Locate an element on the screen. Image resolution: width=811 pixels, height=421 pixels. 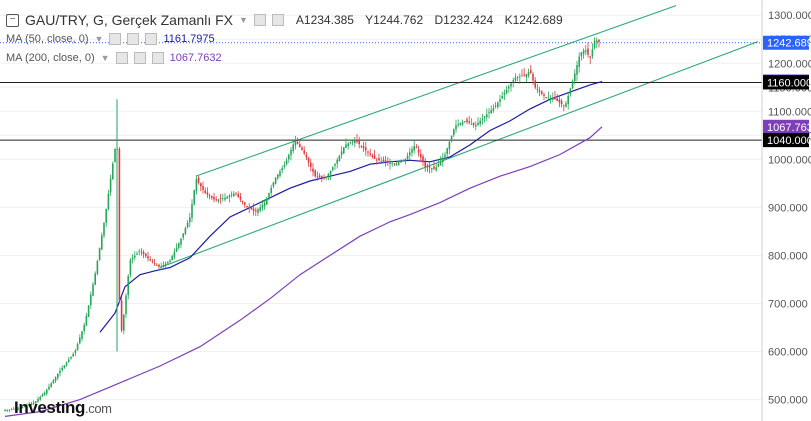
gear-icon is located at coordinates (277, 20).